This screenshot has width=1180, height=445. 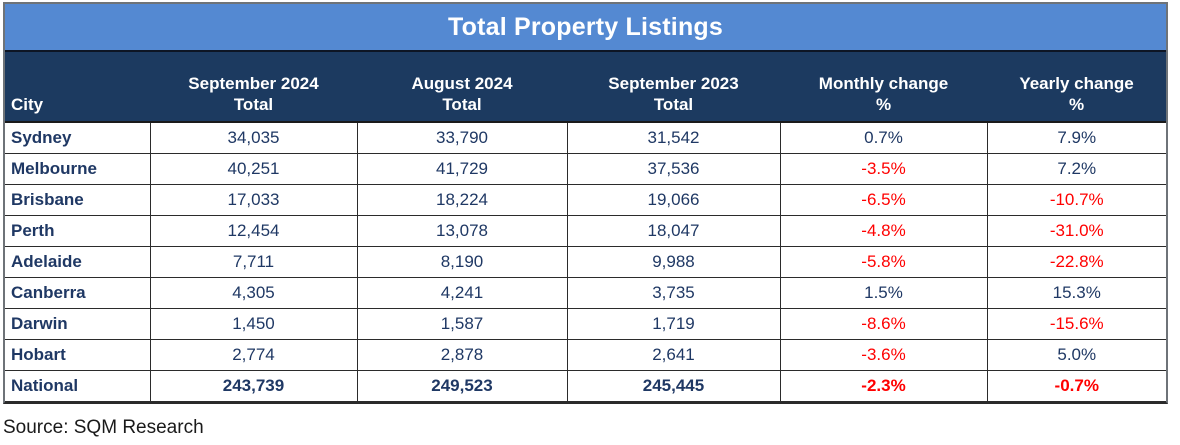 I want to click on yearly-change-cell: -0.7%, so click(x=1076, y=385).